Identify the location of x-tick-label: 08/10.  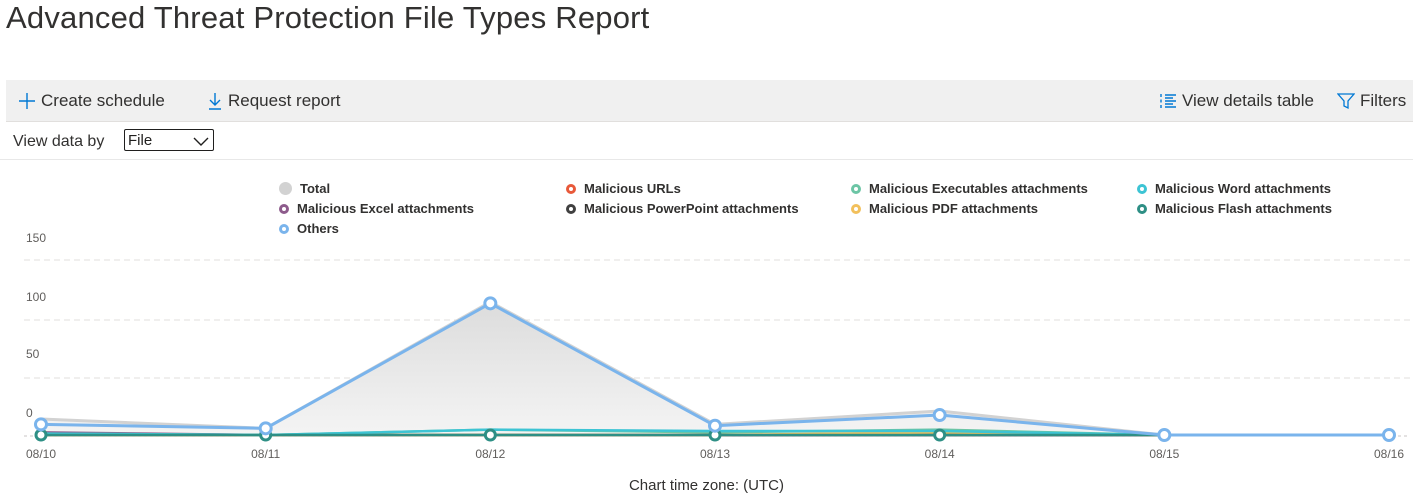
(41, 454).